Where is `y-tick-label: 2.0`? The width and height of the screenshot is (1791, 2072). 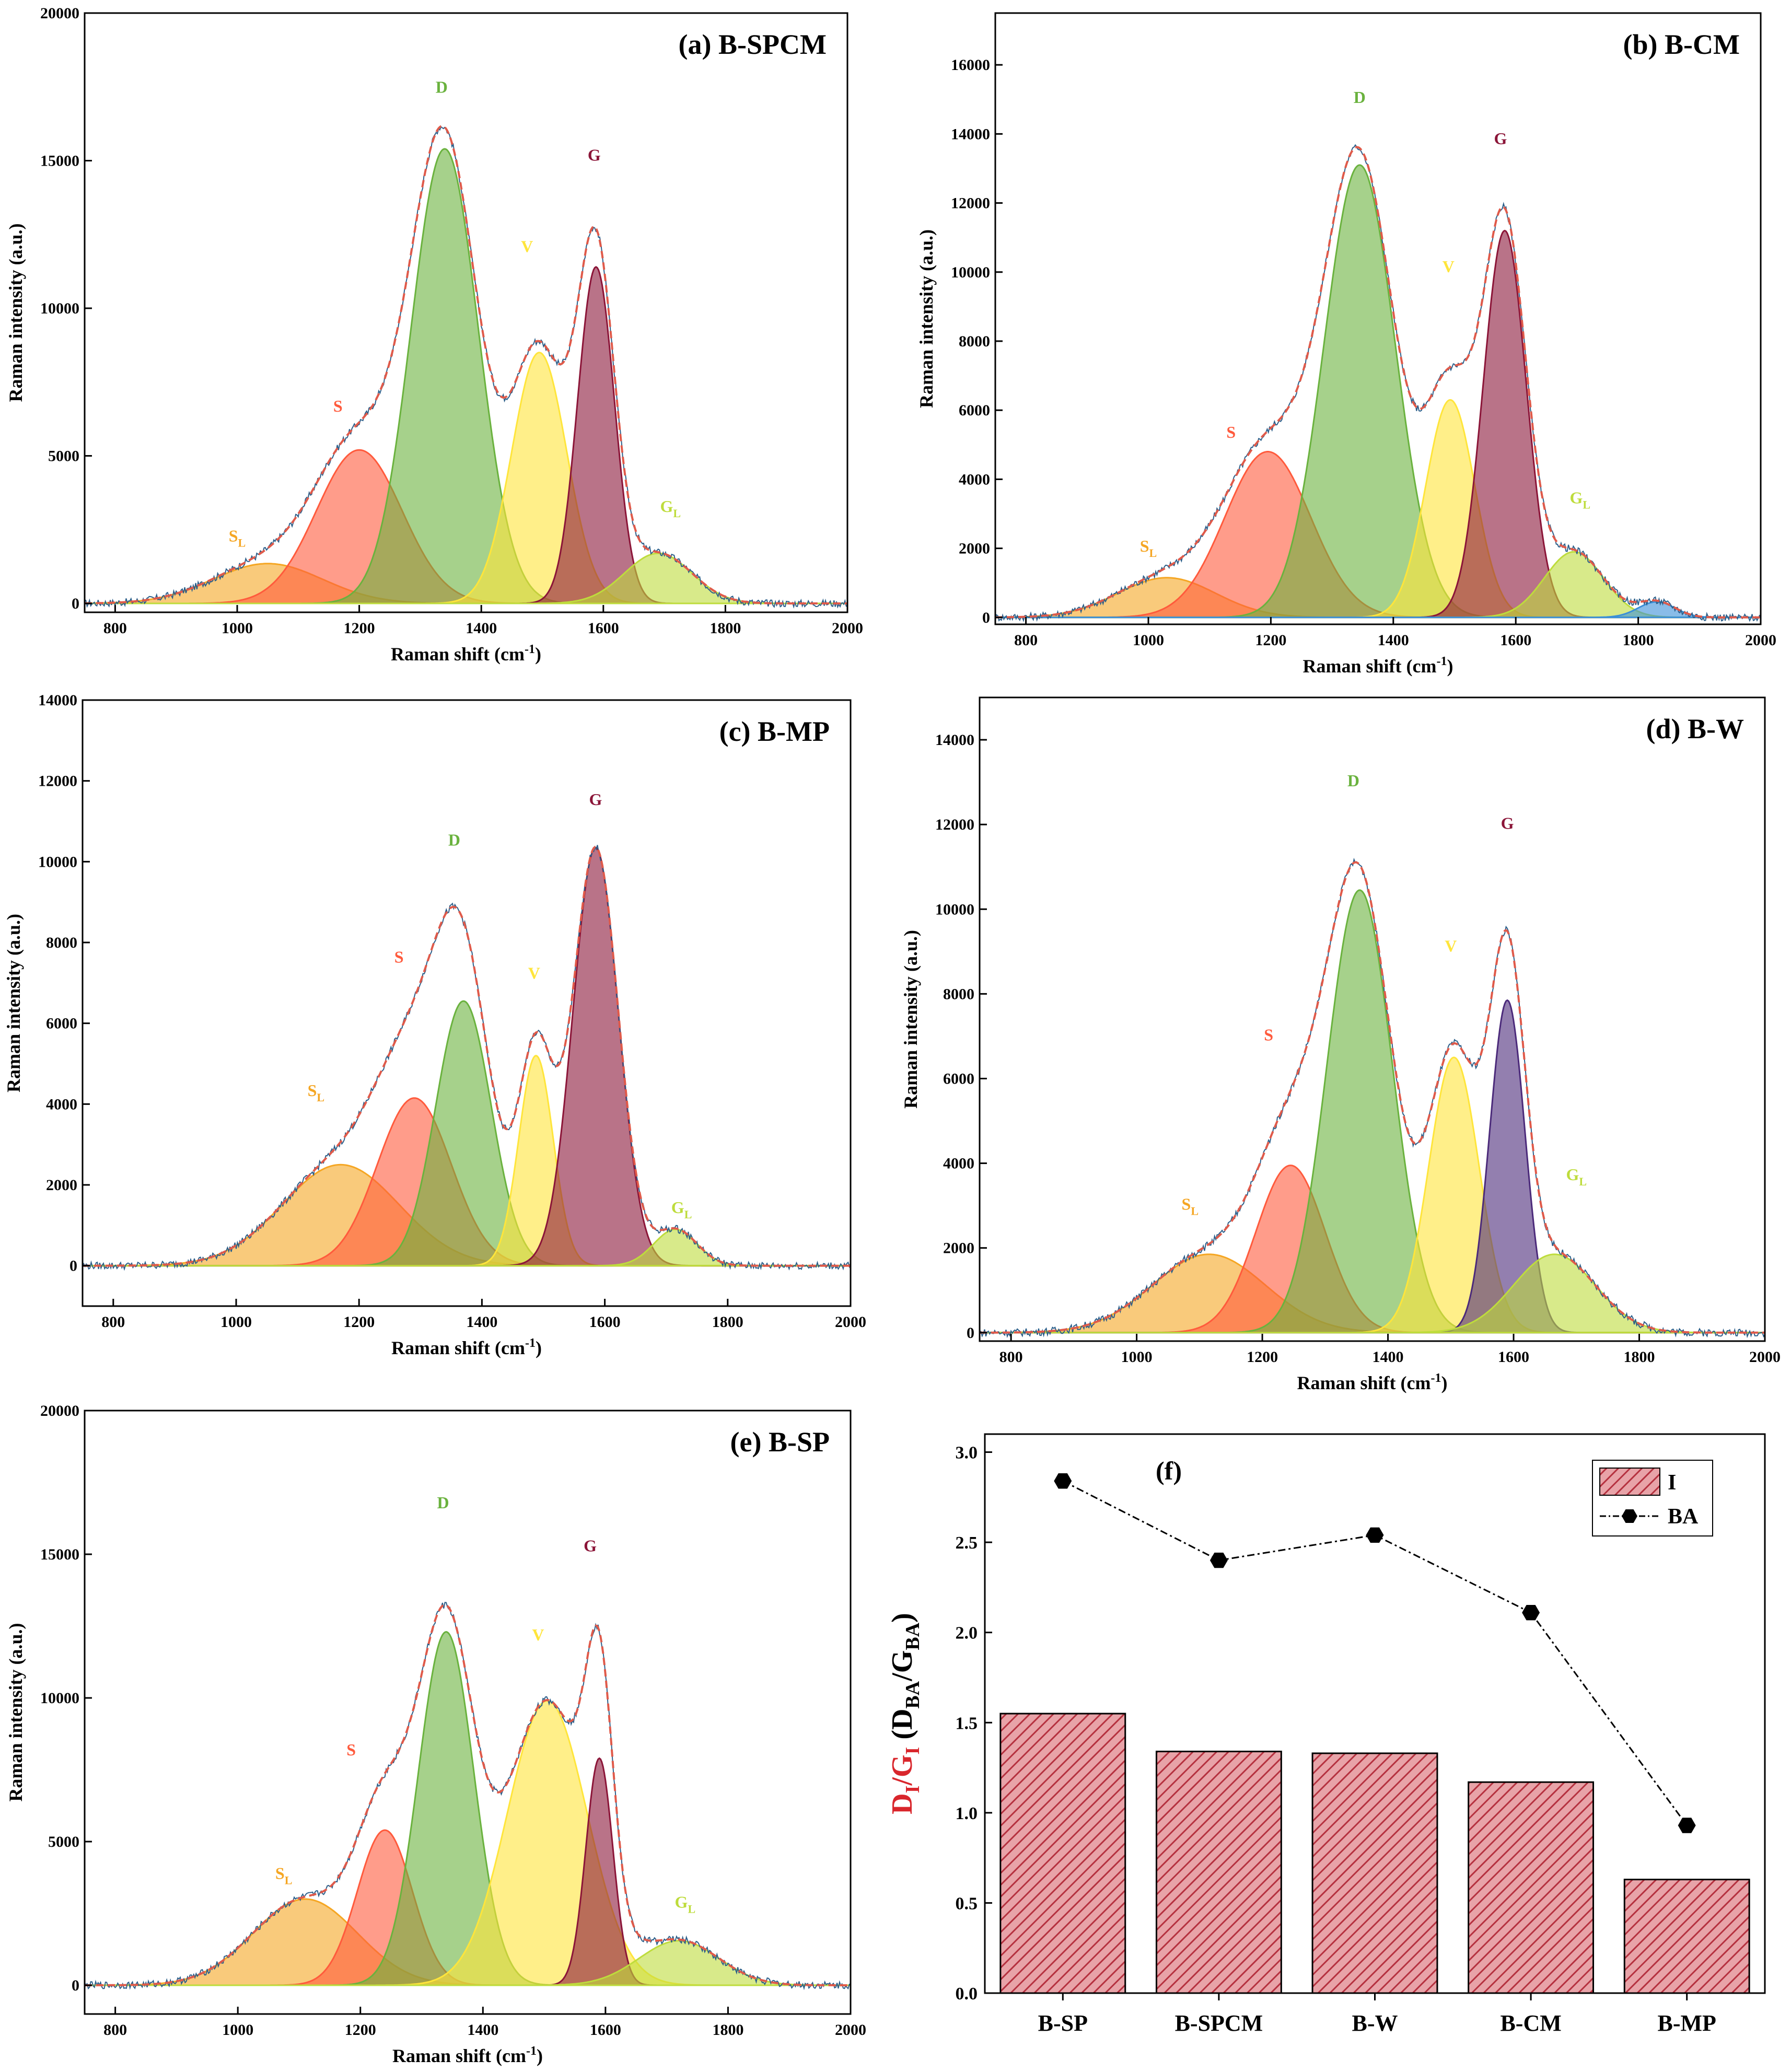 y-tick-label: 2.0 is located at coordinates (967, 1633).